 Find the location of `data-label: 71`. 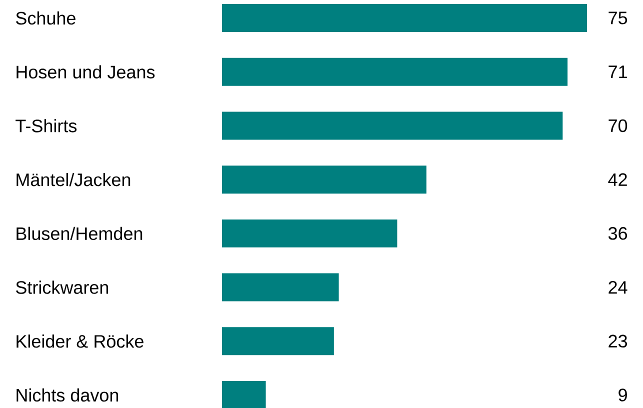

data-label: 71 is located at coordinates (617, 72).